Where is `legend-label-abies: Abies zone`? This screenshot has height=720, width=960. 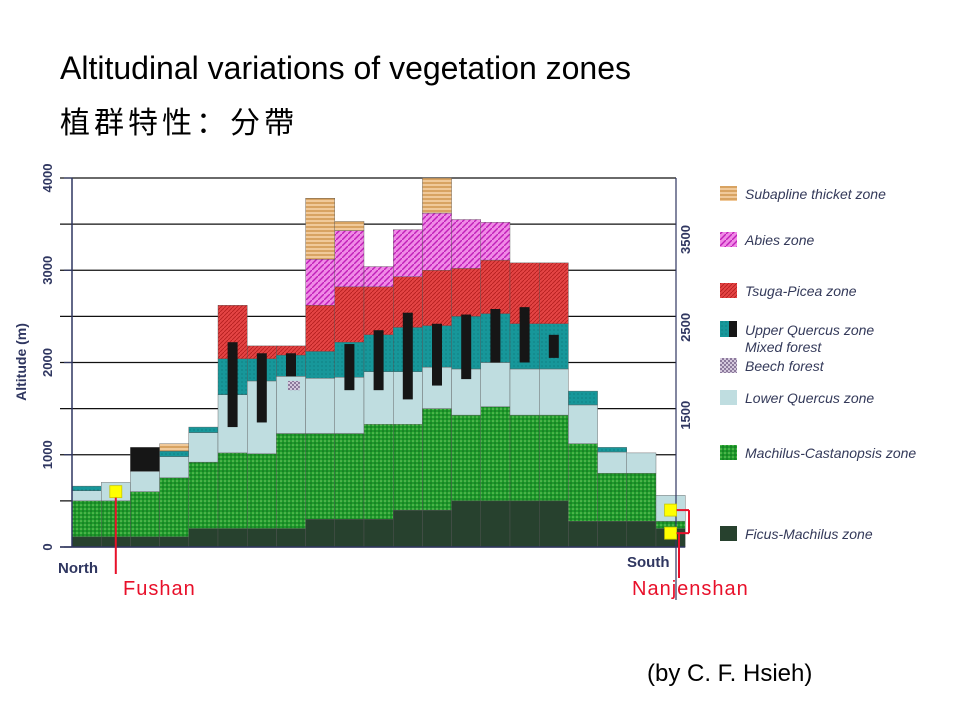
legend-label-abies: Abies zone is located at coordinates (779, 240).